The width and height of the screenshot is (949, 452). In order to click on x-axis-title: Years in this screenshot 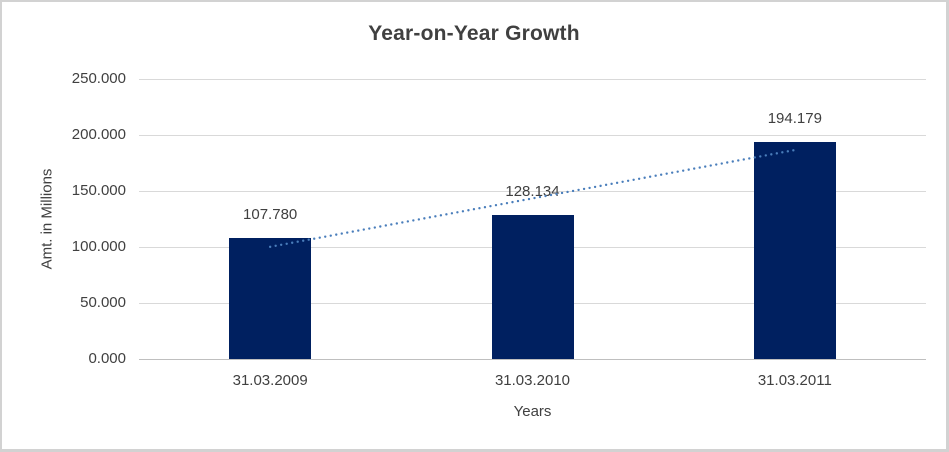, I will do `click(532, 411)`.